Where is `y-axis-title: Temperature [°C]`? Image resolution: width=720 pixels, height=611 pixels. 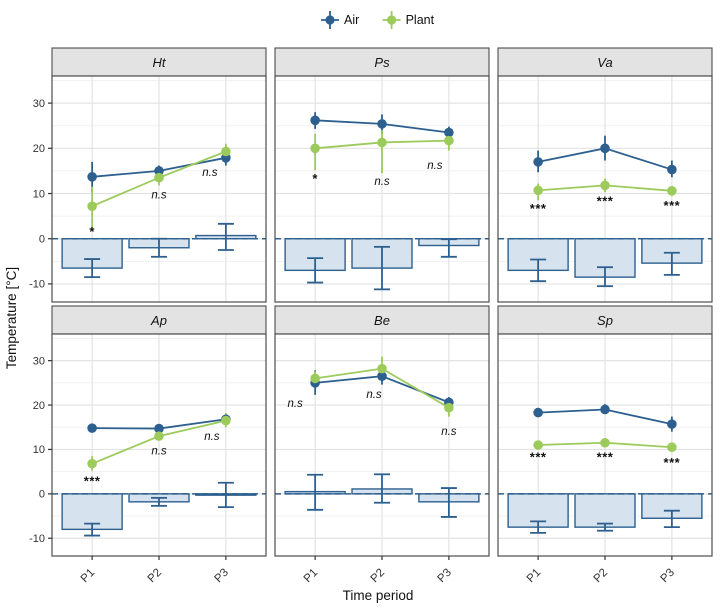
y-axis-title: Temperature [°C] is located at coordinates (11, 318).